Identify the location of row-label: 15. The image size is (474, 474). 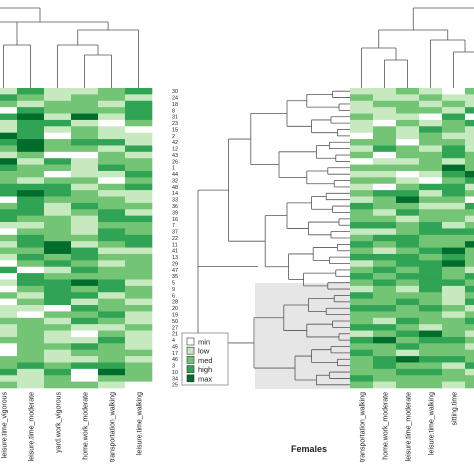
(175, 130).